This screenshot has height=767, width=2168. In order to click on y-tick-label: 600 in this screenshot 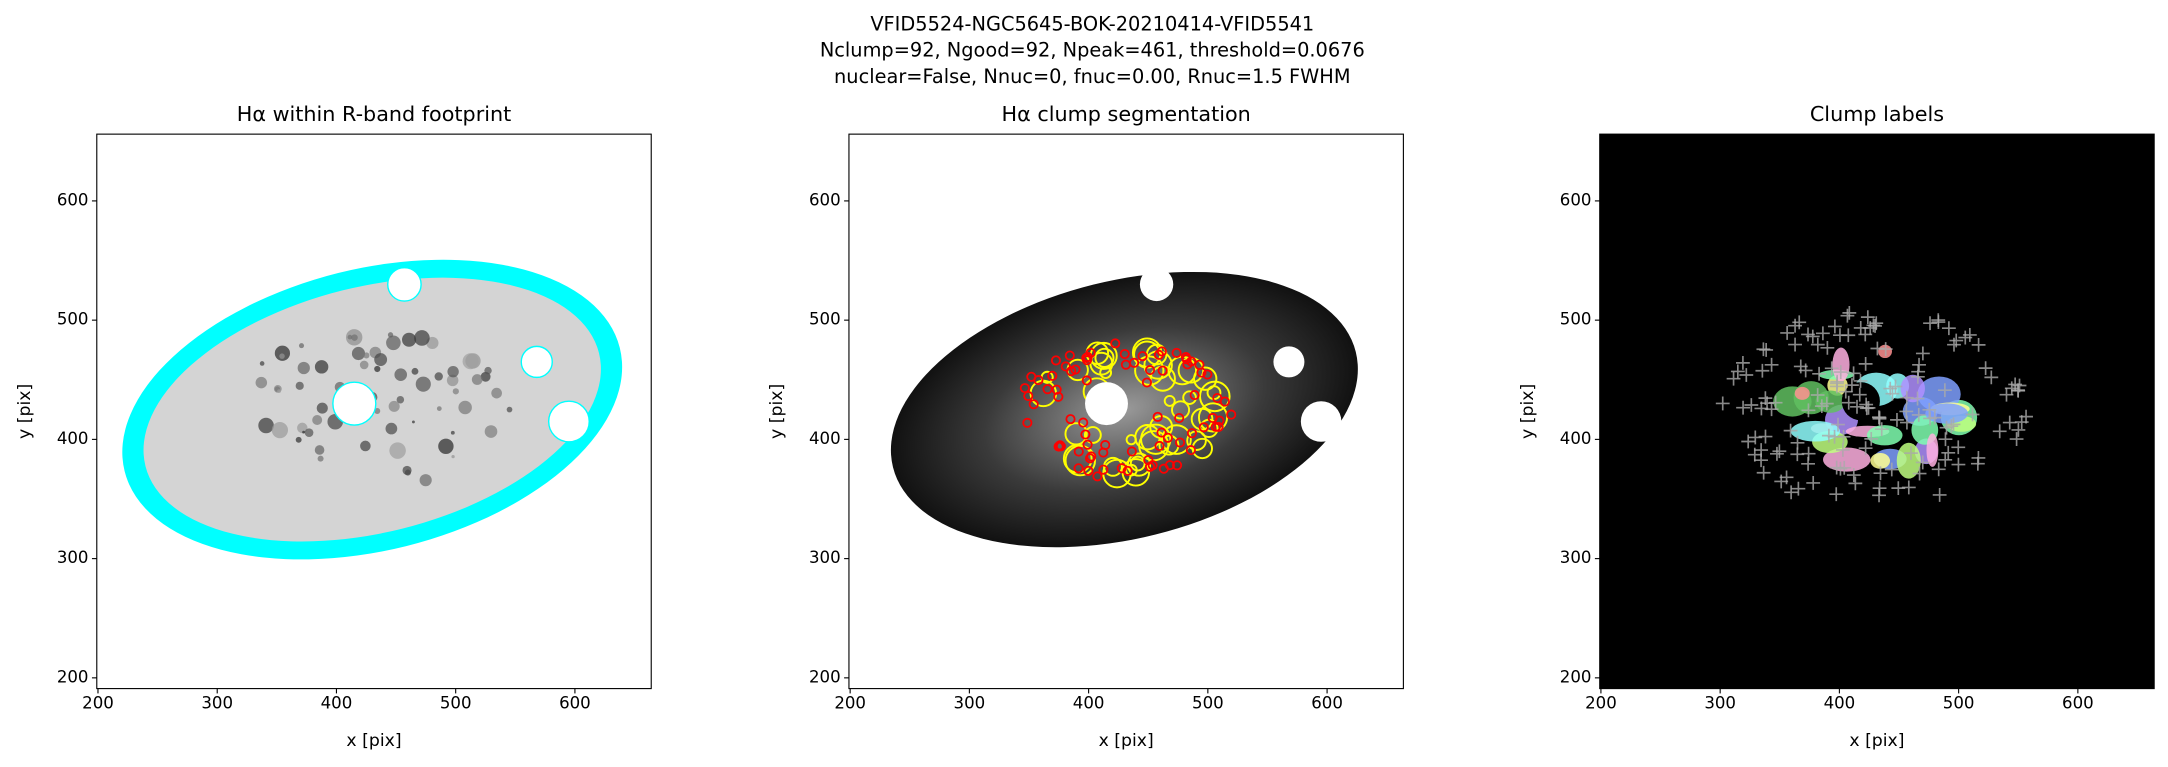, I will do `click(825, 199)`.